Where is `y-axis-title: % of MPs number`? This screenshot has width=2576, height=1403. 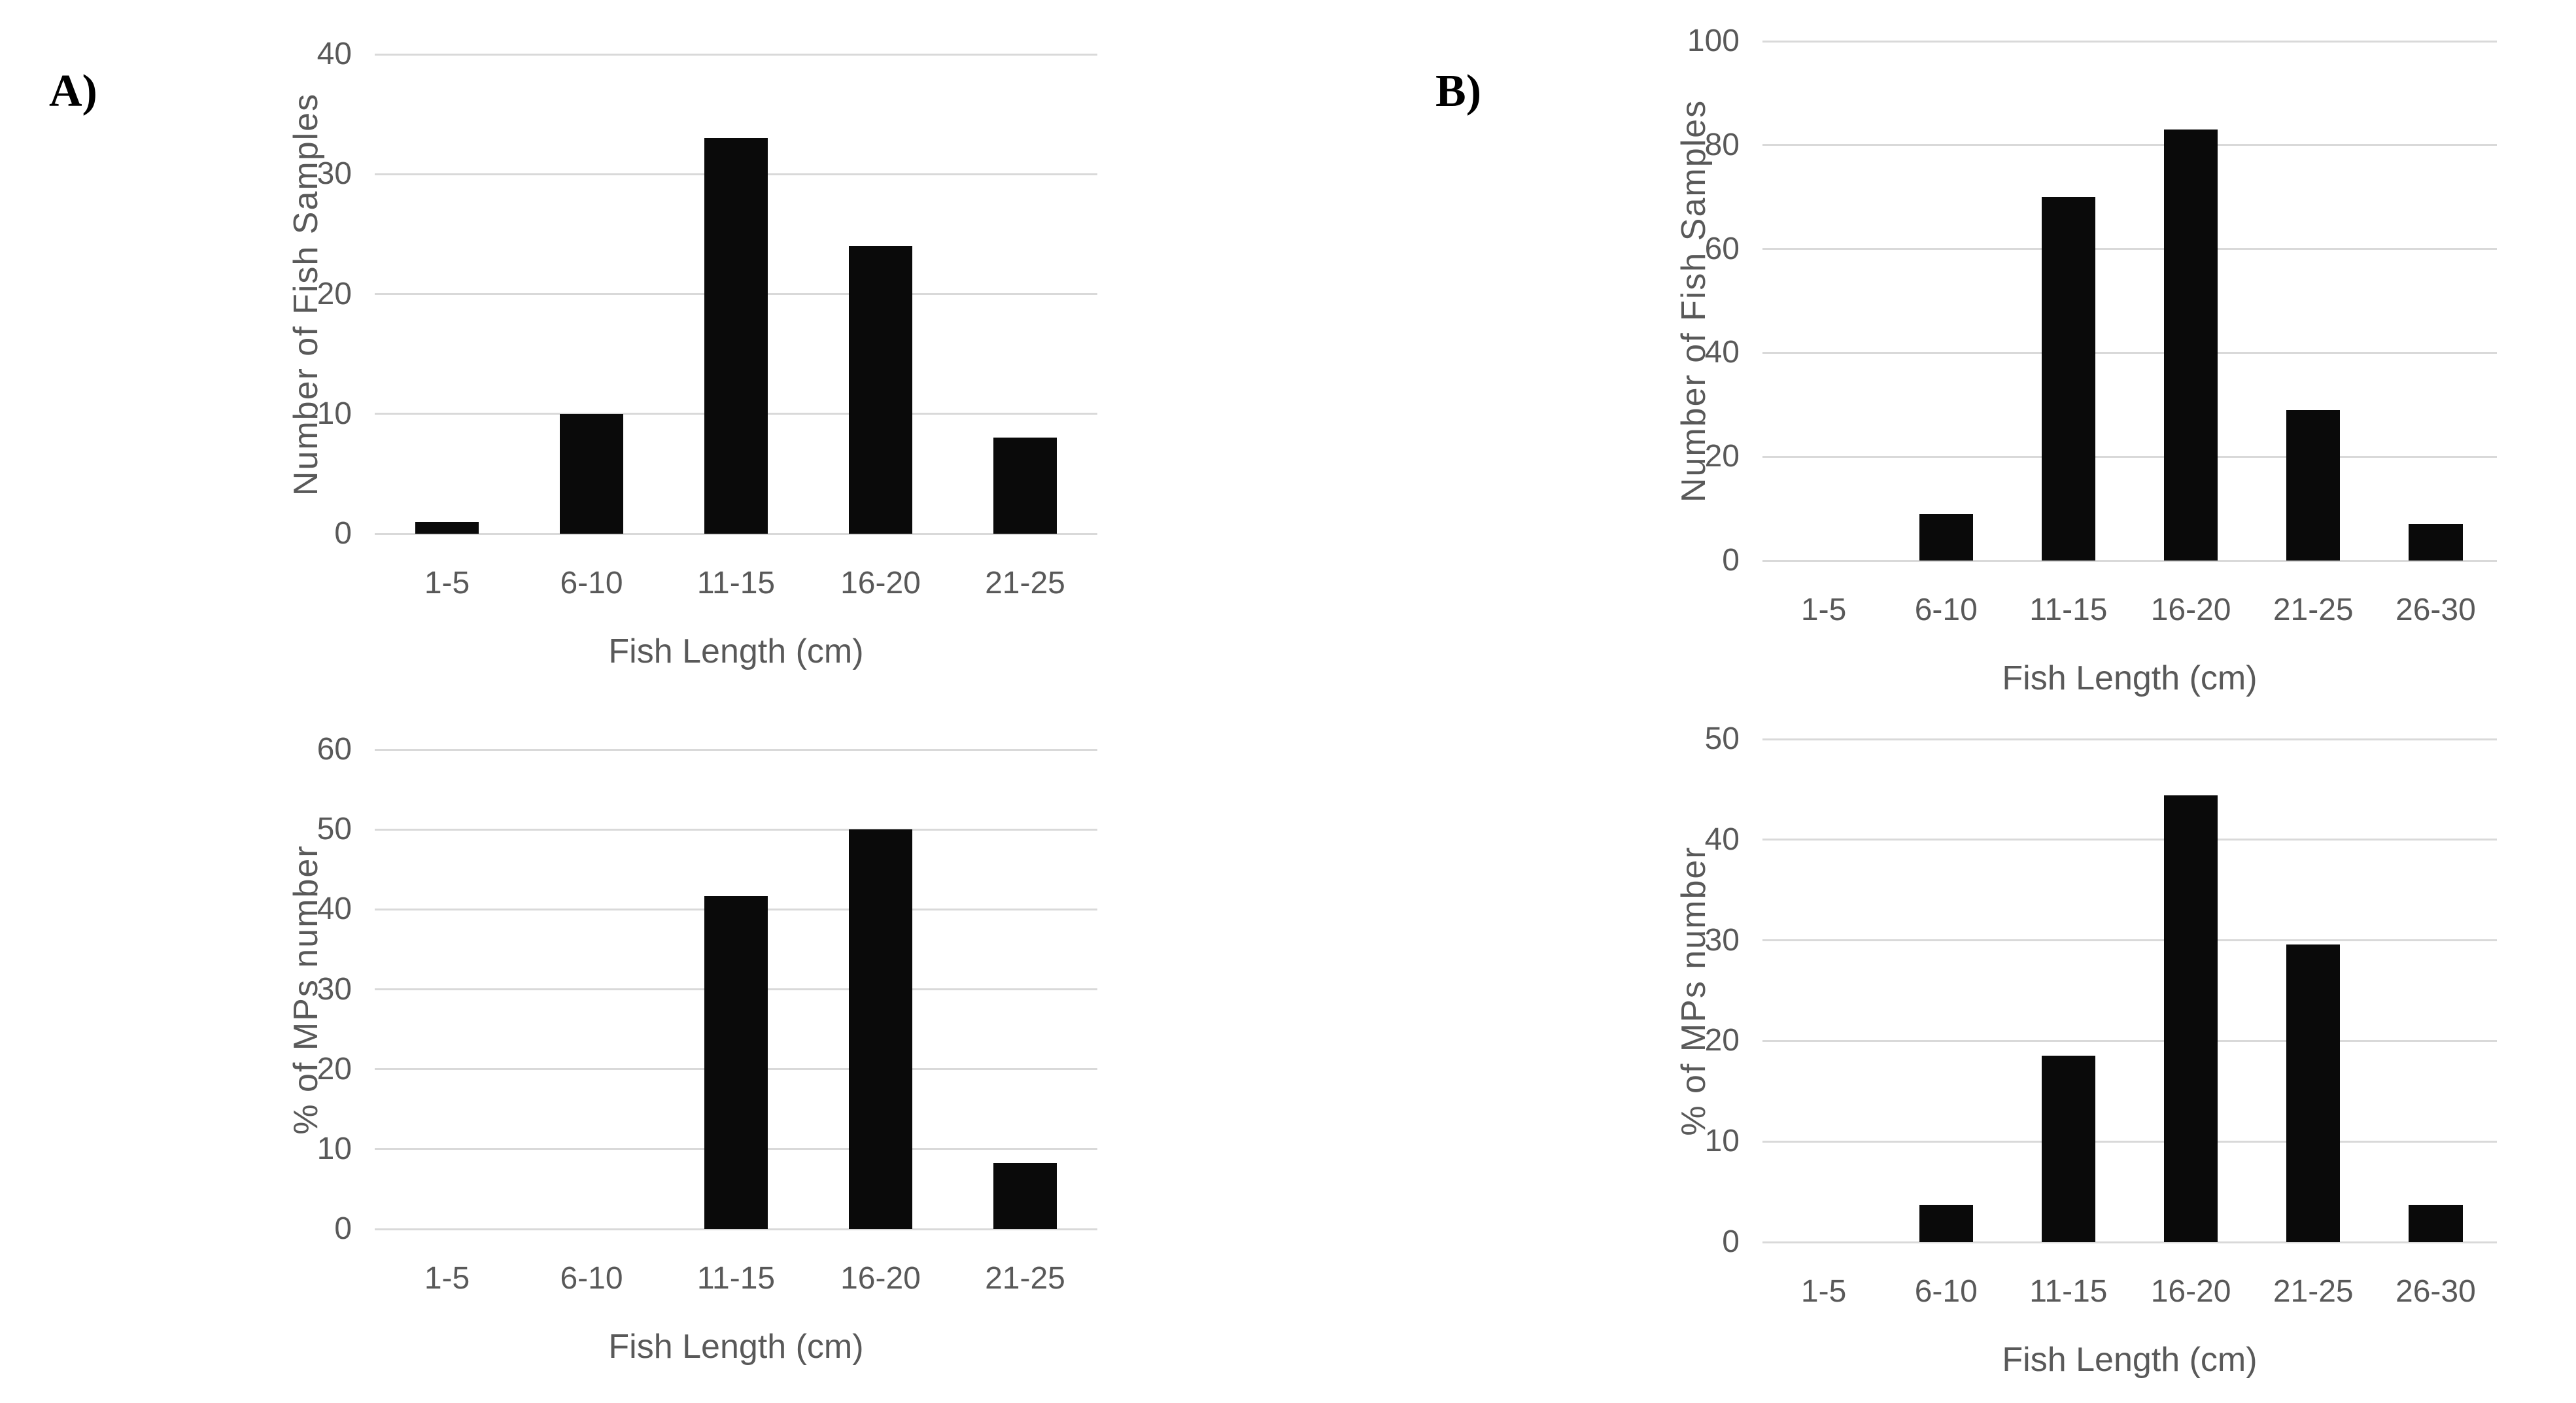
y-axis-title: % of MPs number is located at coordinates (1694, 990).